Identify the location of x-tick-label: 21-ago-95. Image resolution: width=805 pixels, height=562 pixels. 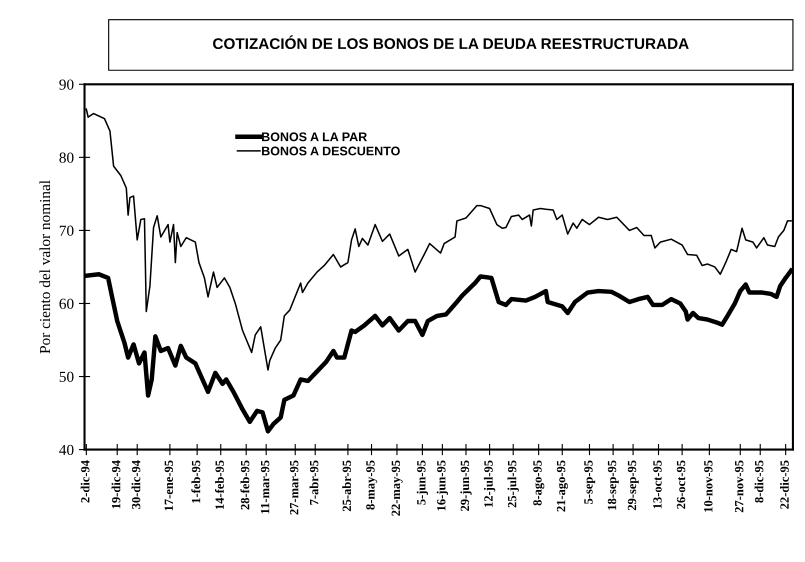
(562, 486).